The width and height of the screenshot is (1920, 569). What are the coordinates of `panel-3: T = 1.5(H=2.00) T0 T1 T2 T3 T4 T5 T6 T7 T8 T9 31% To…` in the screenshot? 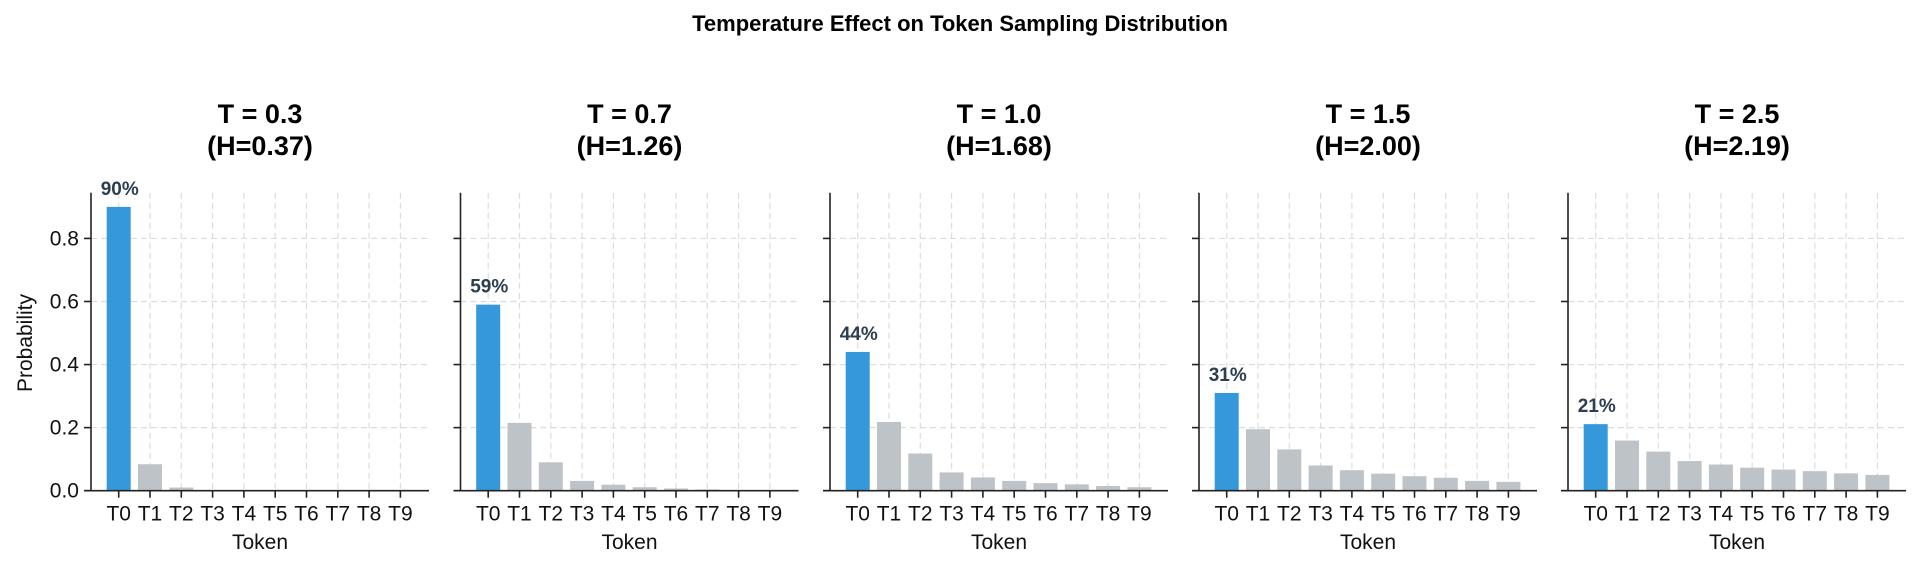 It's located at (1364, 326).